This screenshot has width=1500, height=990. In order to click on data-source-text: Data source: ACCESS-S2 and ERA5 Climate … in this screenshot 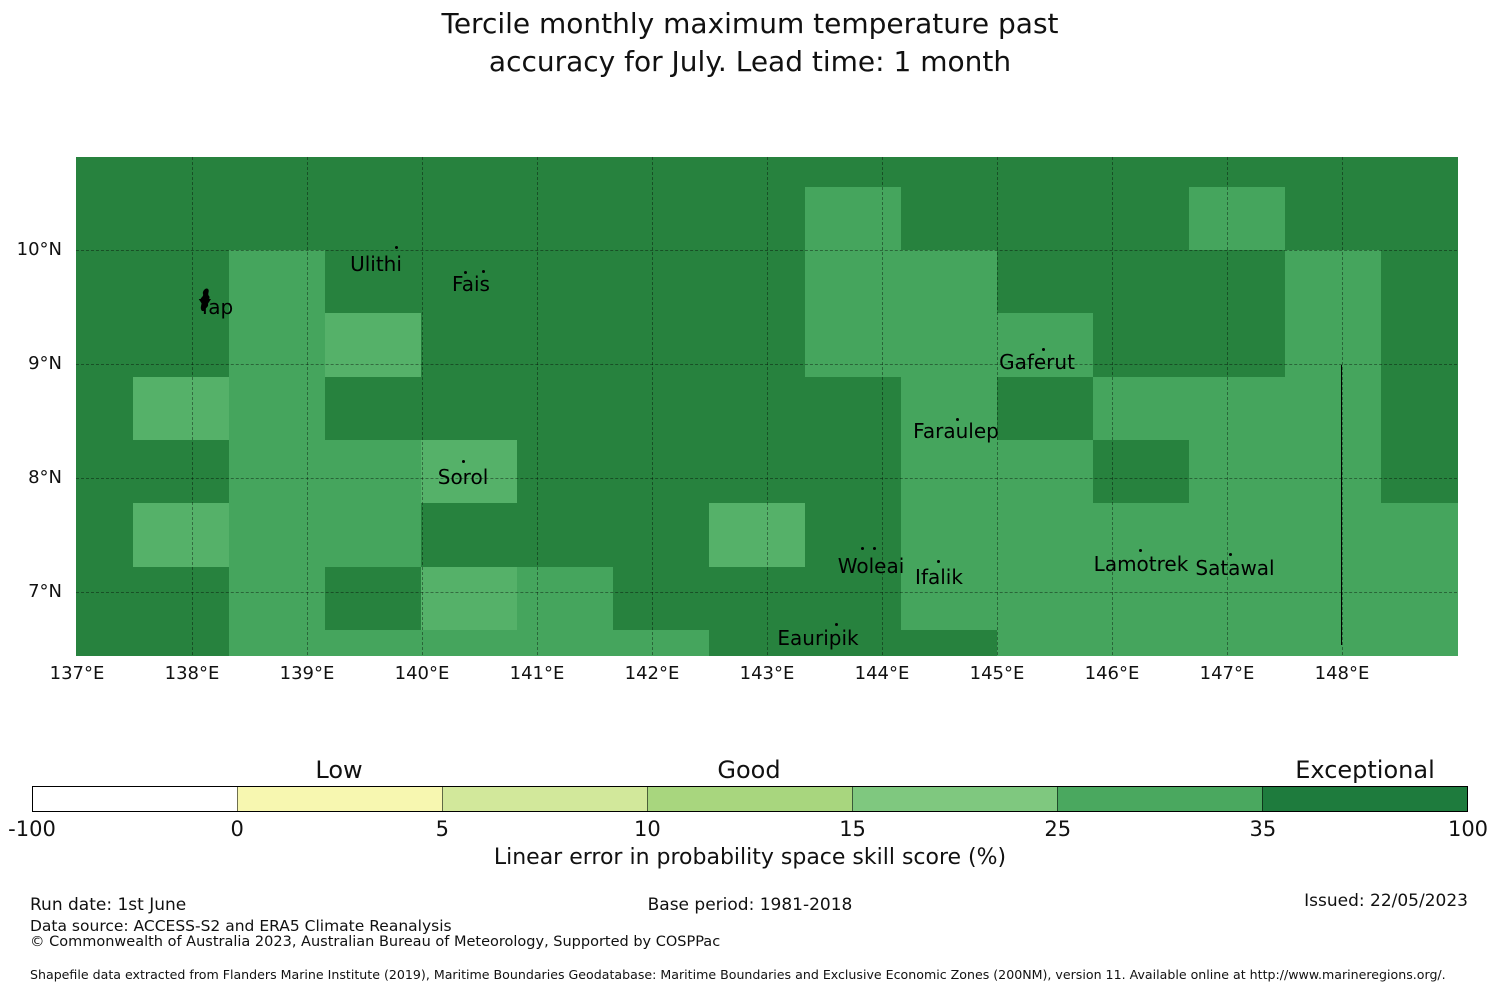, I will do `click(241, 926)`.